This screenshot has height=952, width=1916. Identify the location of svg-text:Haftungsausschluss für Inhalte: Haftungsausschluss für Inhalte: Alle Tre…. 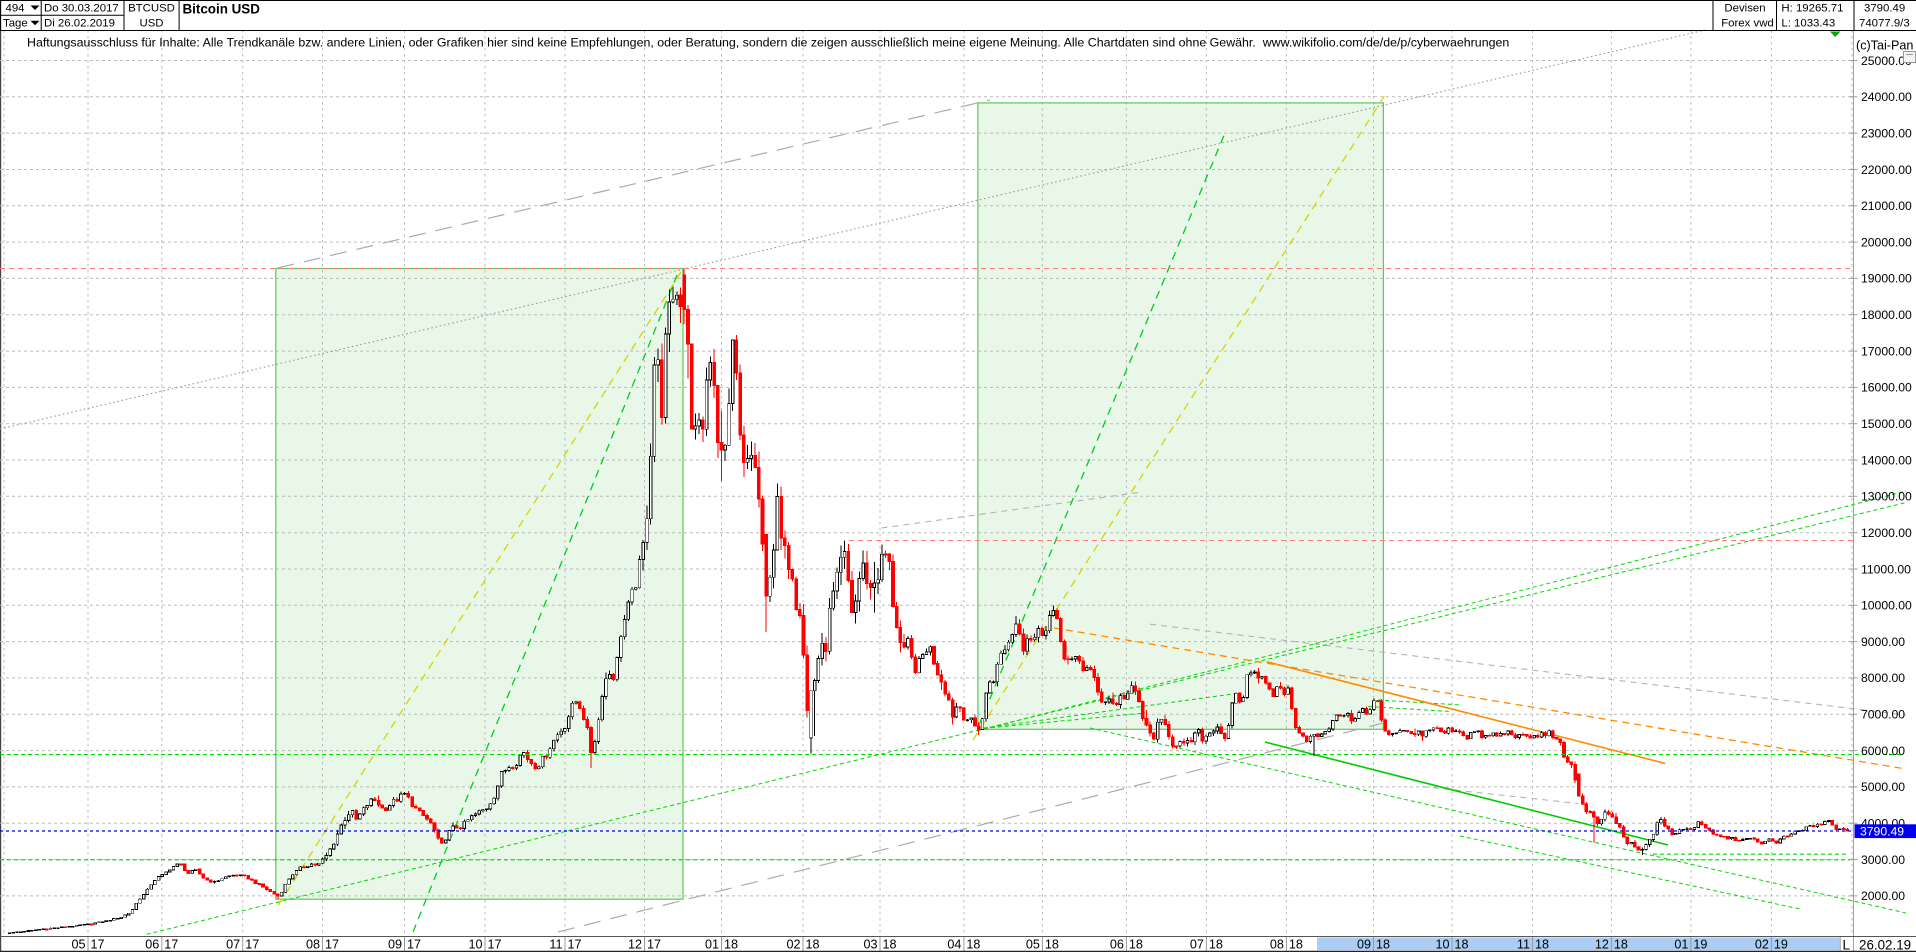
(768, 43).